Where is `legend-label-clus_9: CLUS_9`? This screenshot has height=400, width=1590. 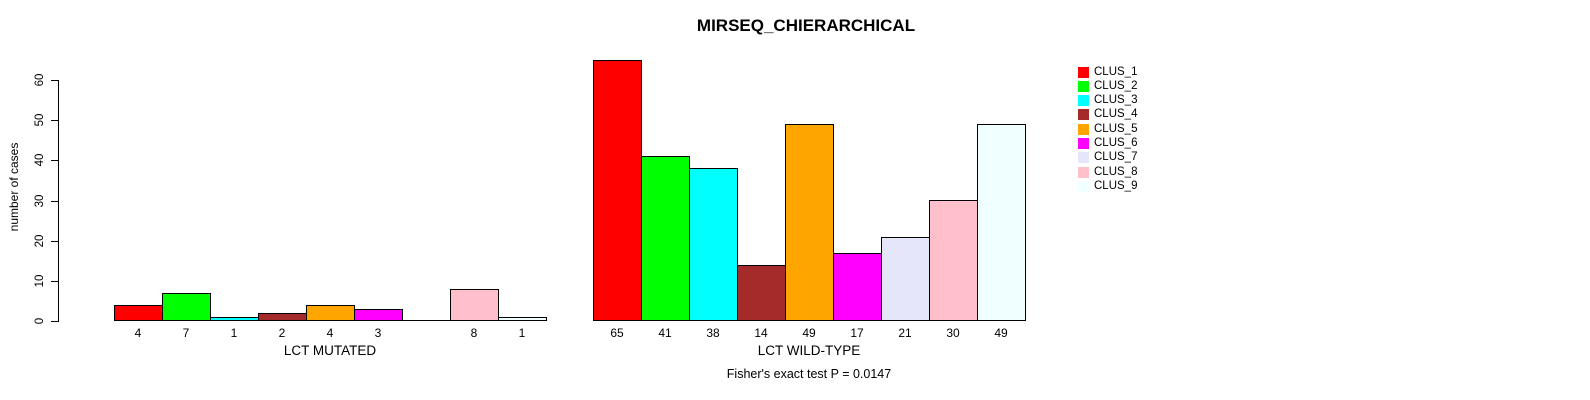
legend-label-clus_9: CLUS_9 is located at coordinates (1116, 186).